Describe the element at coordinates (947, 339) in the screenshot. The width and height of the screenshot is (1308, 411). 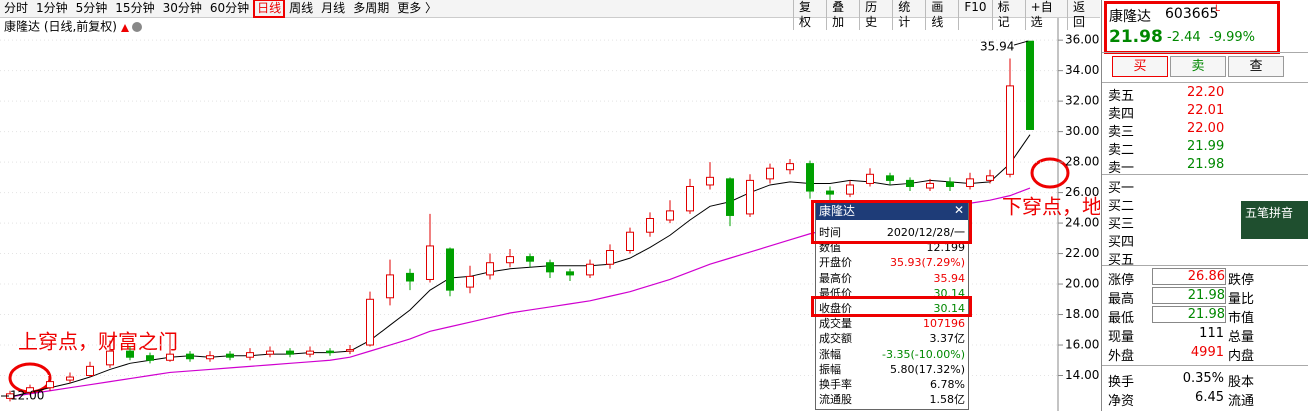
I see `popup-value: 3.37亿` at that location.